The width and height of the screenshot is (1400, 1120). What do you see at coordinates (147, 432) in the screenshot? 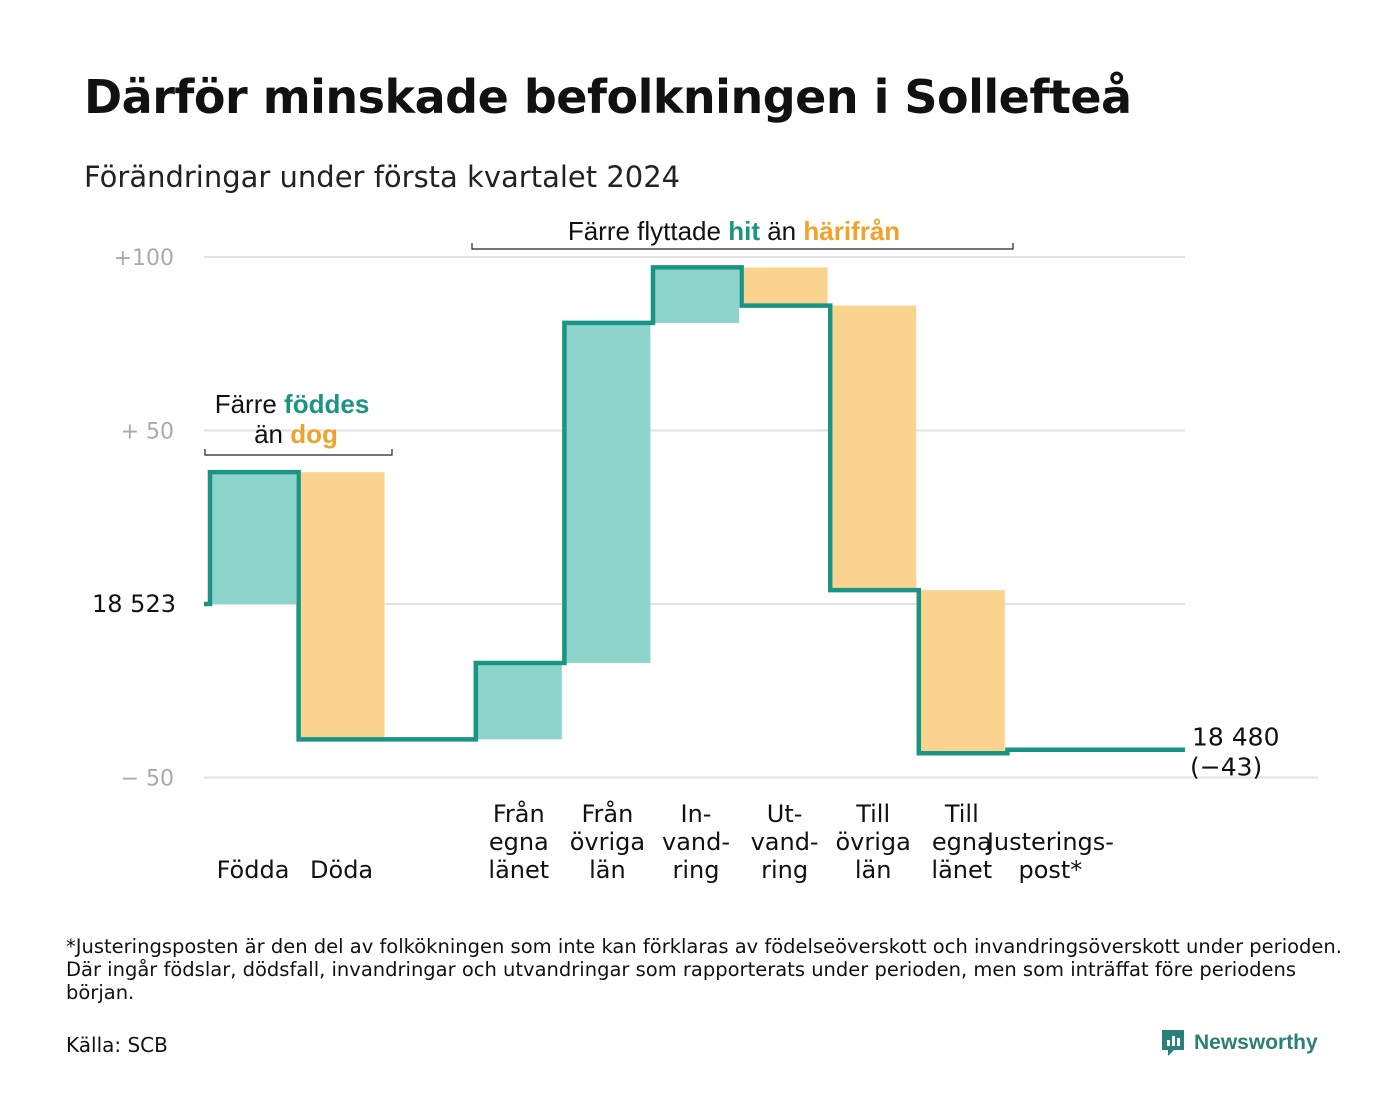
I see `y-tick-label: + 50` at bounding box center [147, 432].